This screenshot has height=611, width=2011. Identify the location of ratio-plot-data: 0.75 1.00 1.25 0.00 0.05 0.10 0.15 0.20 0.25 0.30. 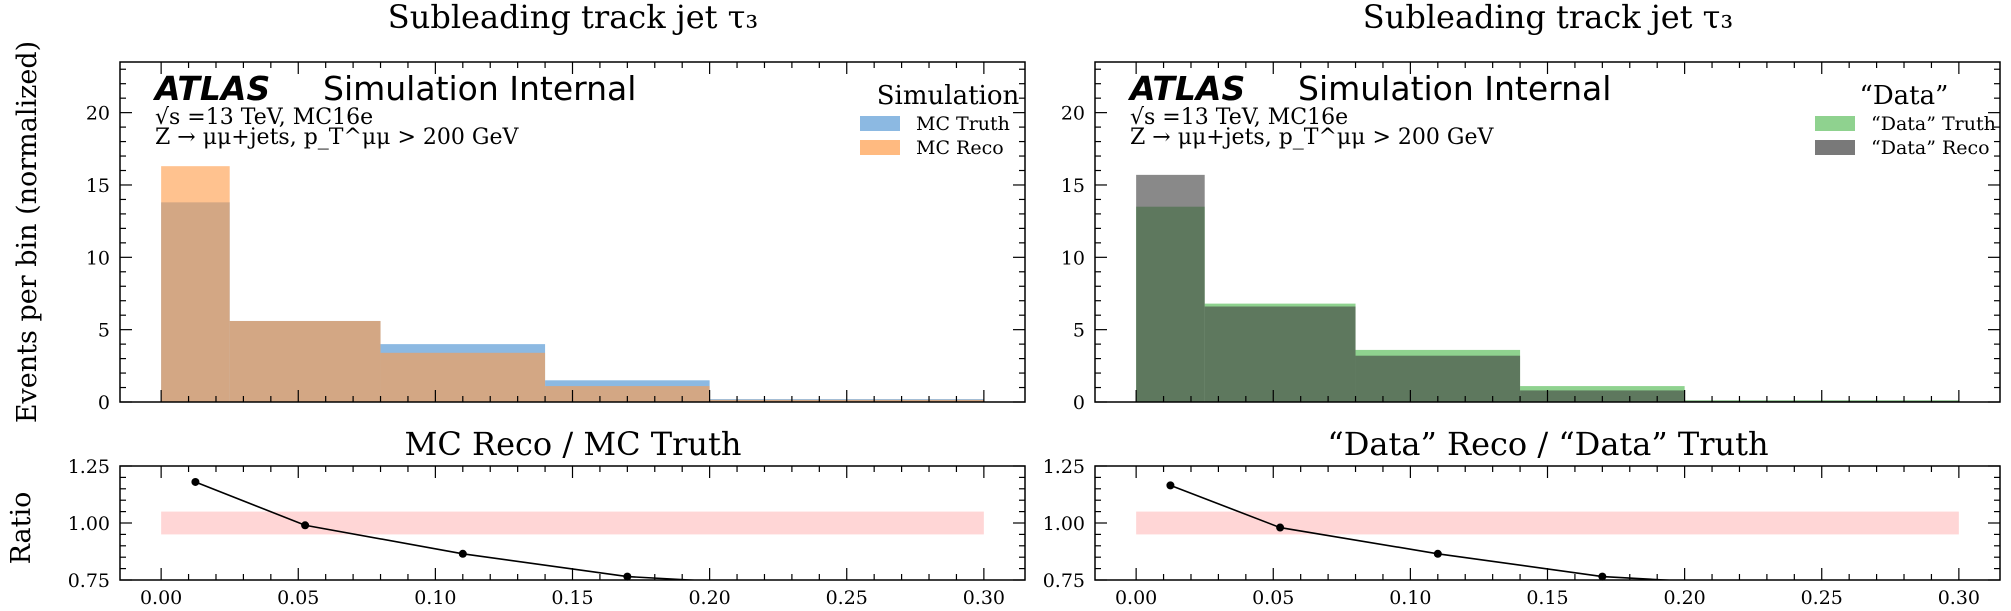
(1522, 532).